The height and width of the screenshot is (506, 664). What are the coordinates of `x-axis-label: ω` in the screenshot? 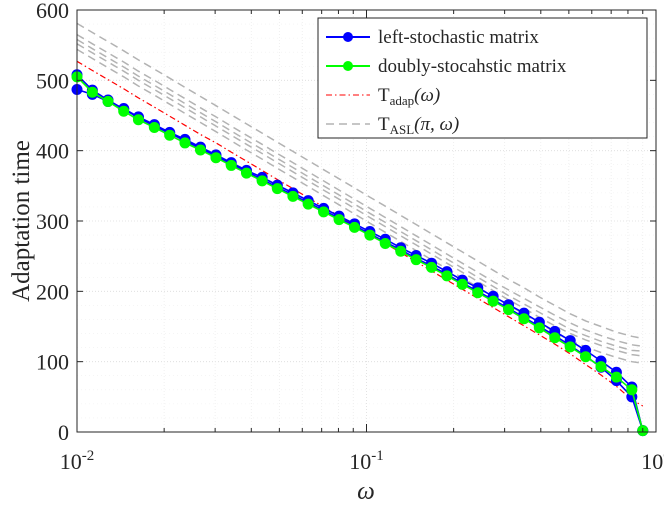 It's located at (366, 491).